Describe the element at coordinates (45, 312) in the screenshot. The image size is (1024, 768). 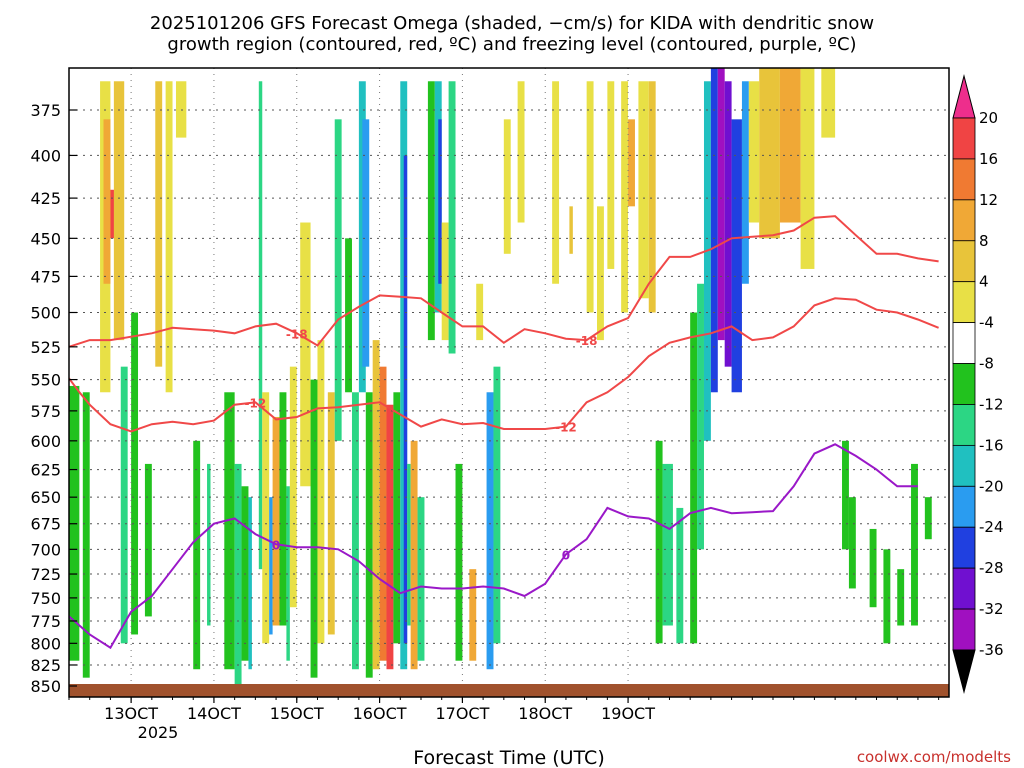
I see `y-tick-label: 500` at that location.